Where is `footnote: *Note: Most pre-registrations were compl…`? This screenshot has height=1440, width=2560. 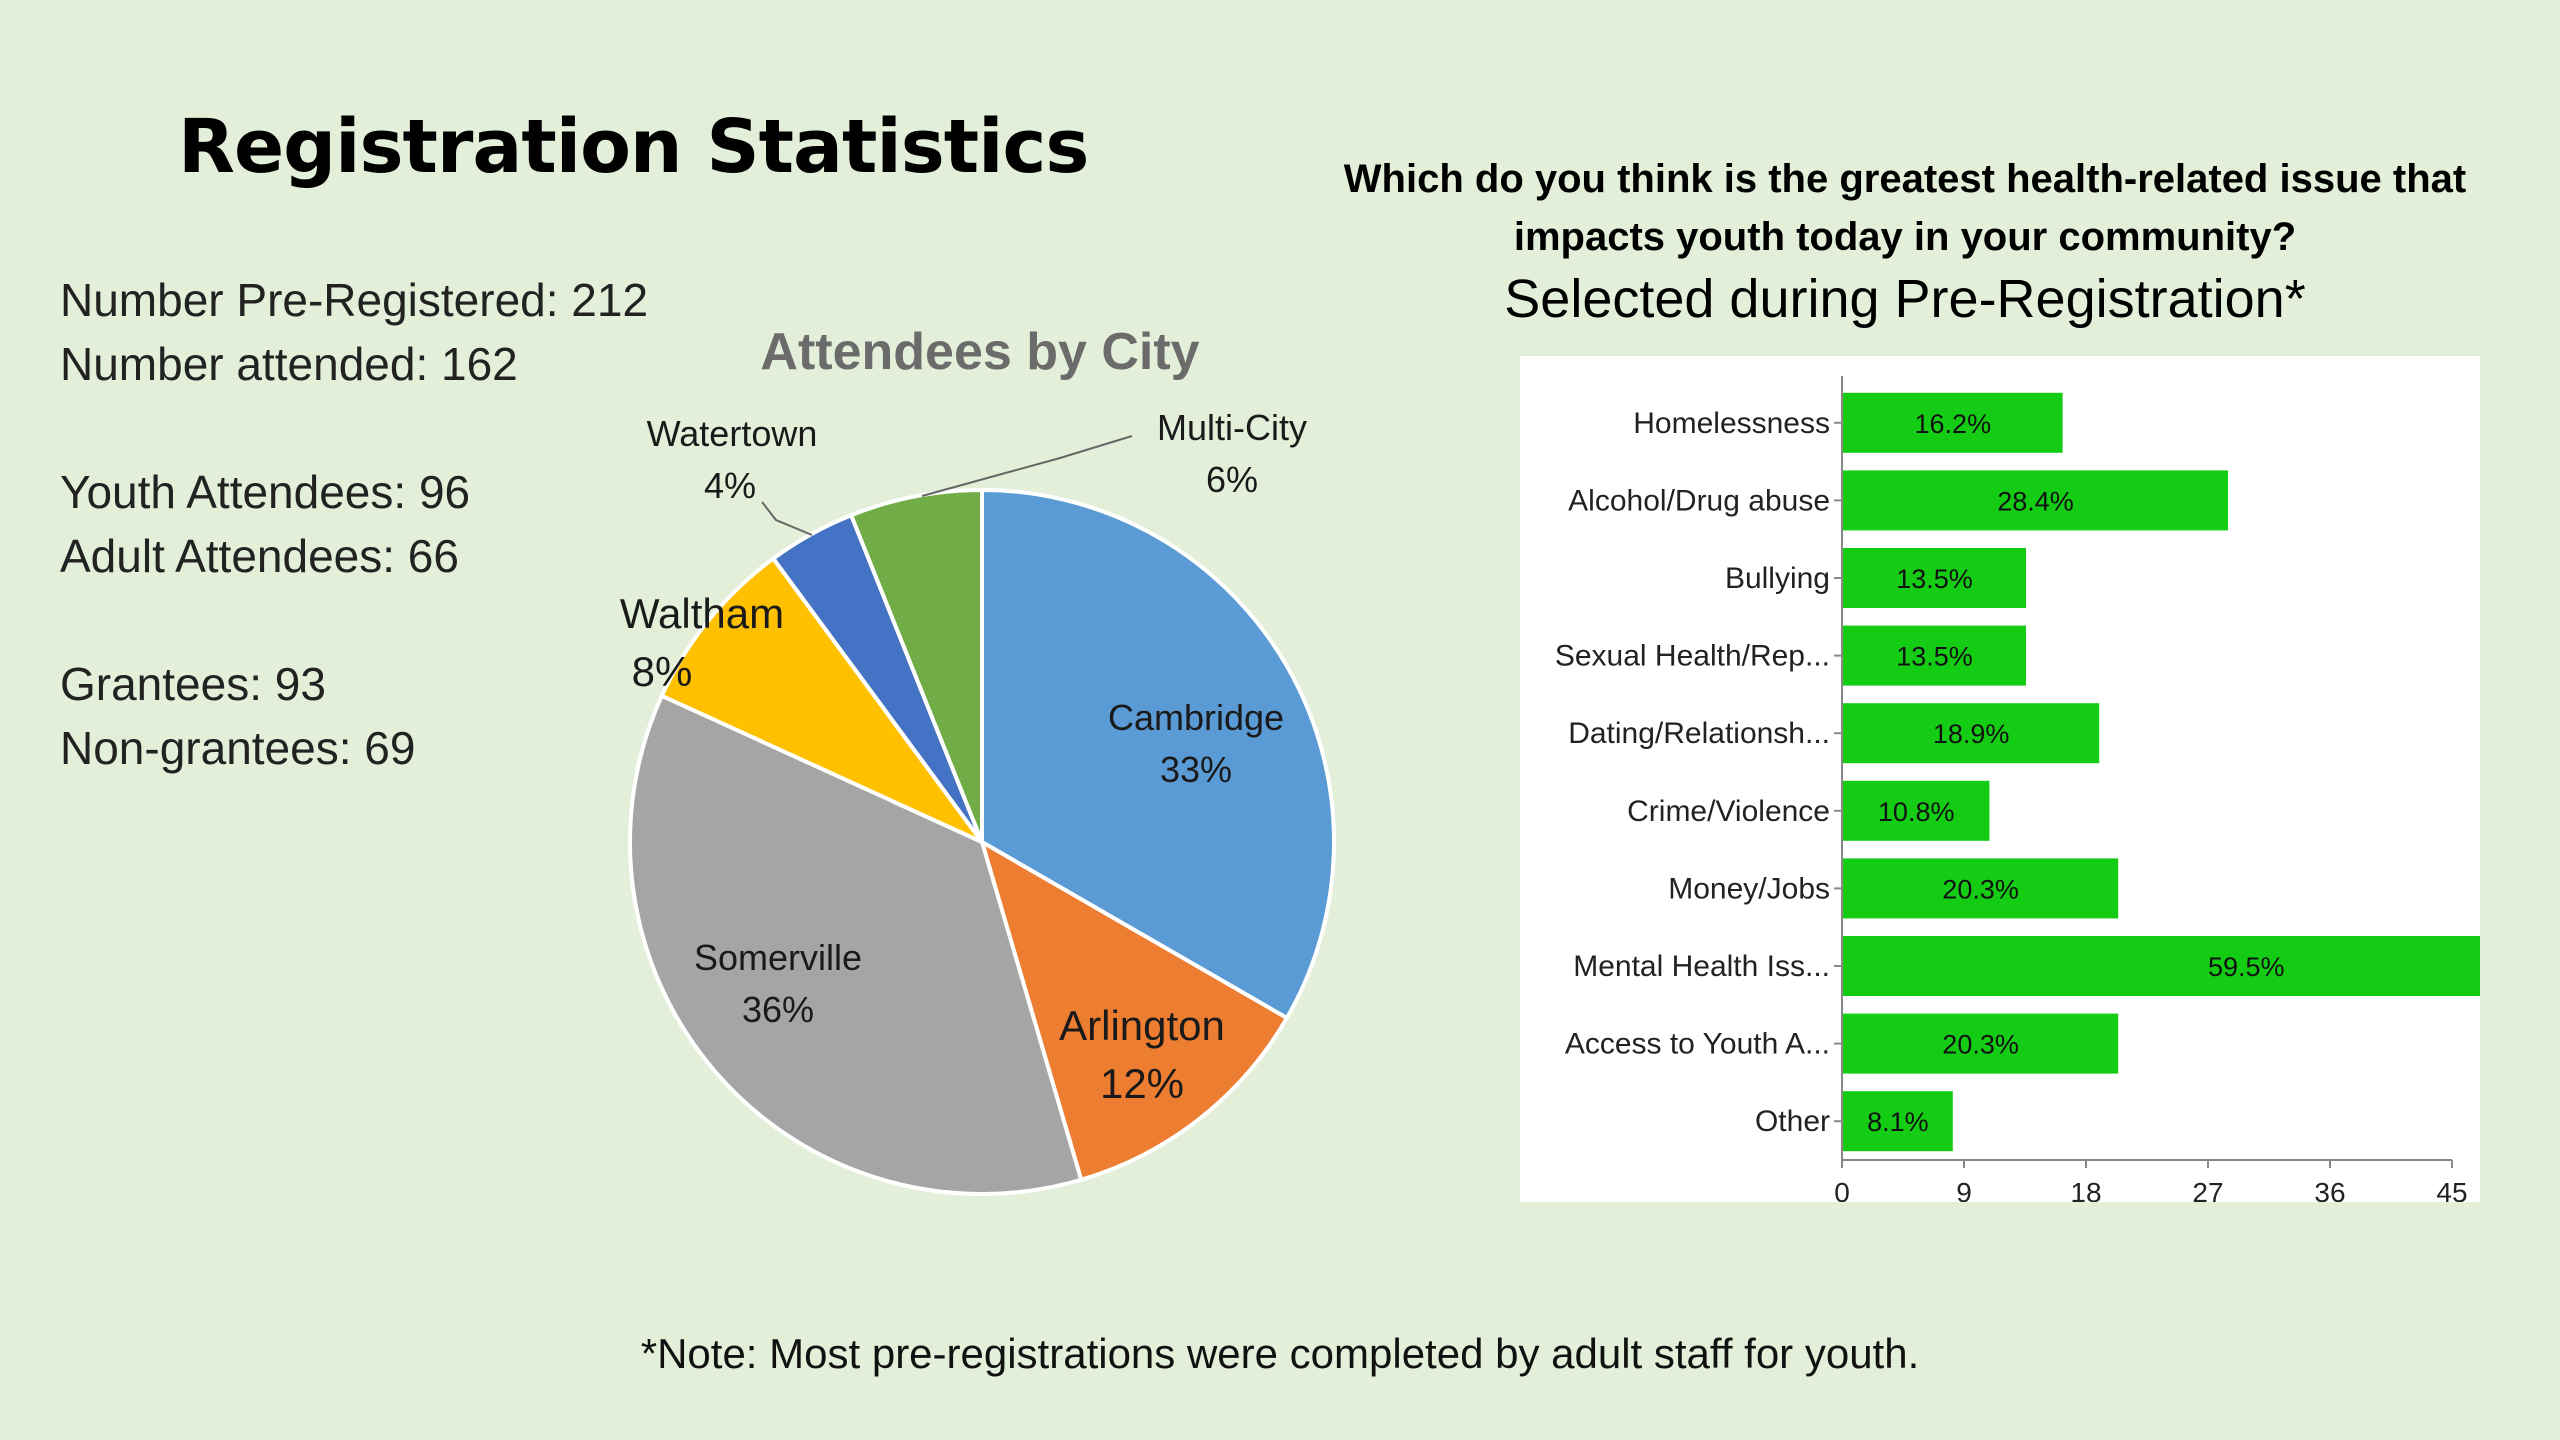
footnote: *Note: Most pre-registrations were compl… is located at coordinates (1280, 1353).